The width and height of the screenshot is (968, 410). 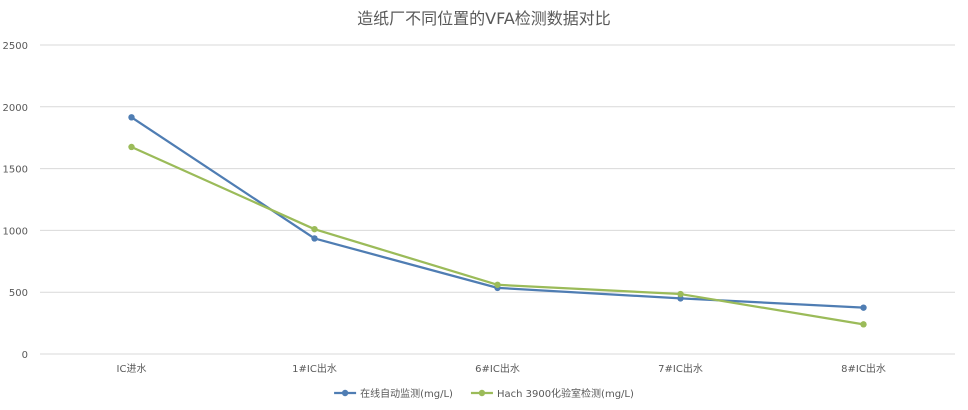 I want to click on x-tick-label: 1#IC出水, so click(x=314, y=368).